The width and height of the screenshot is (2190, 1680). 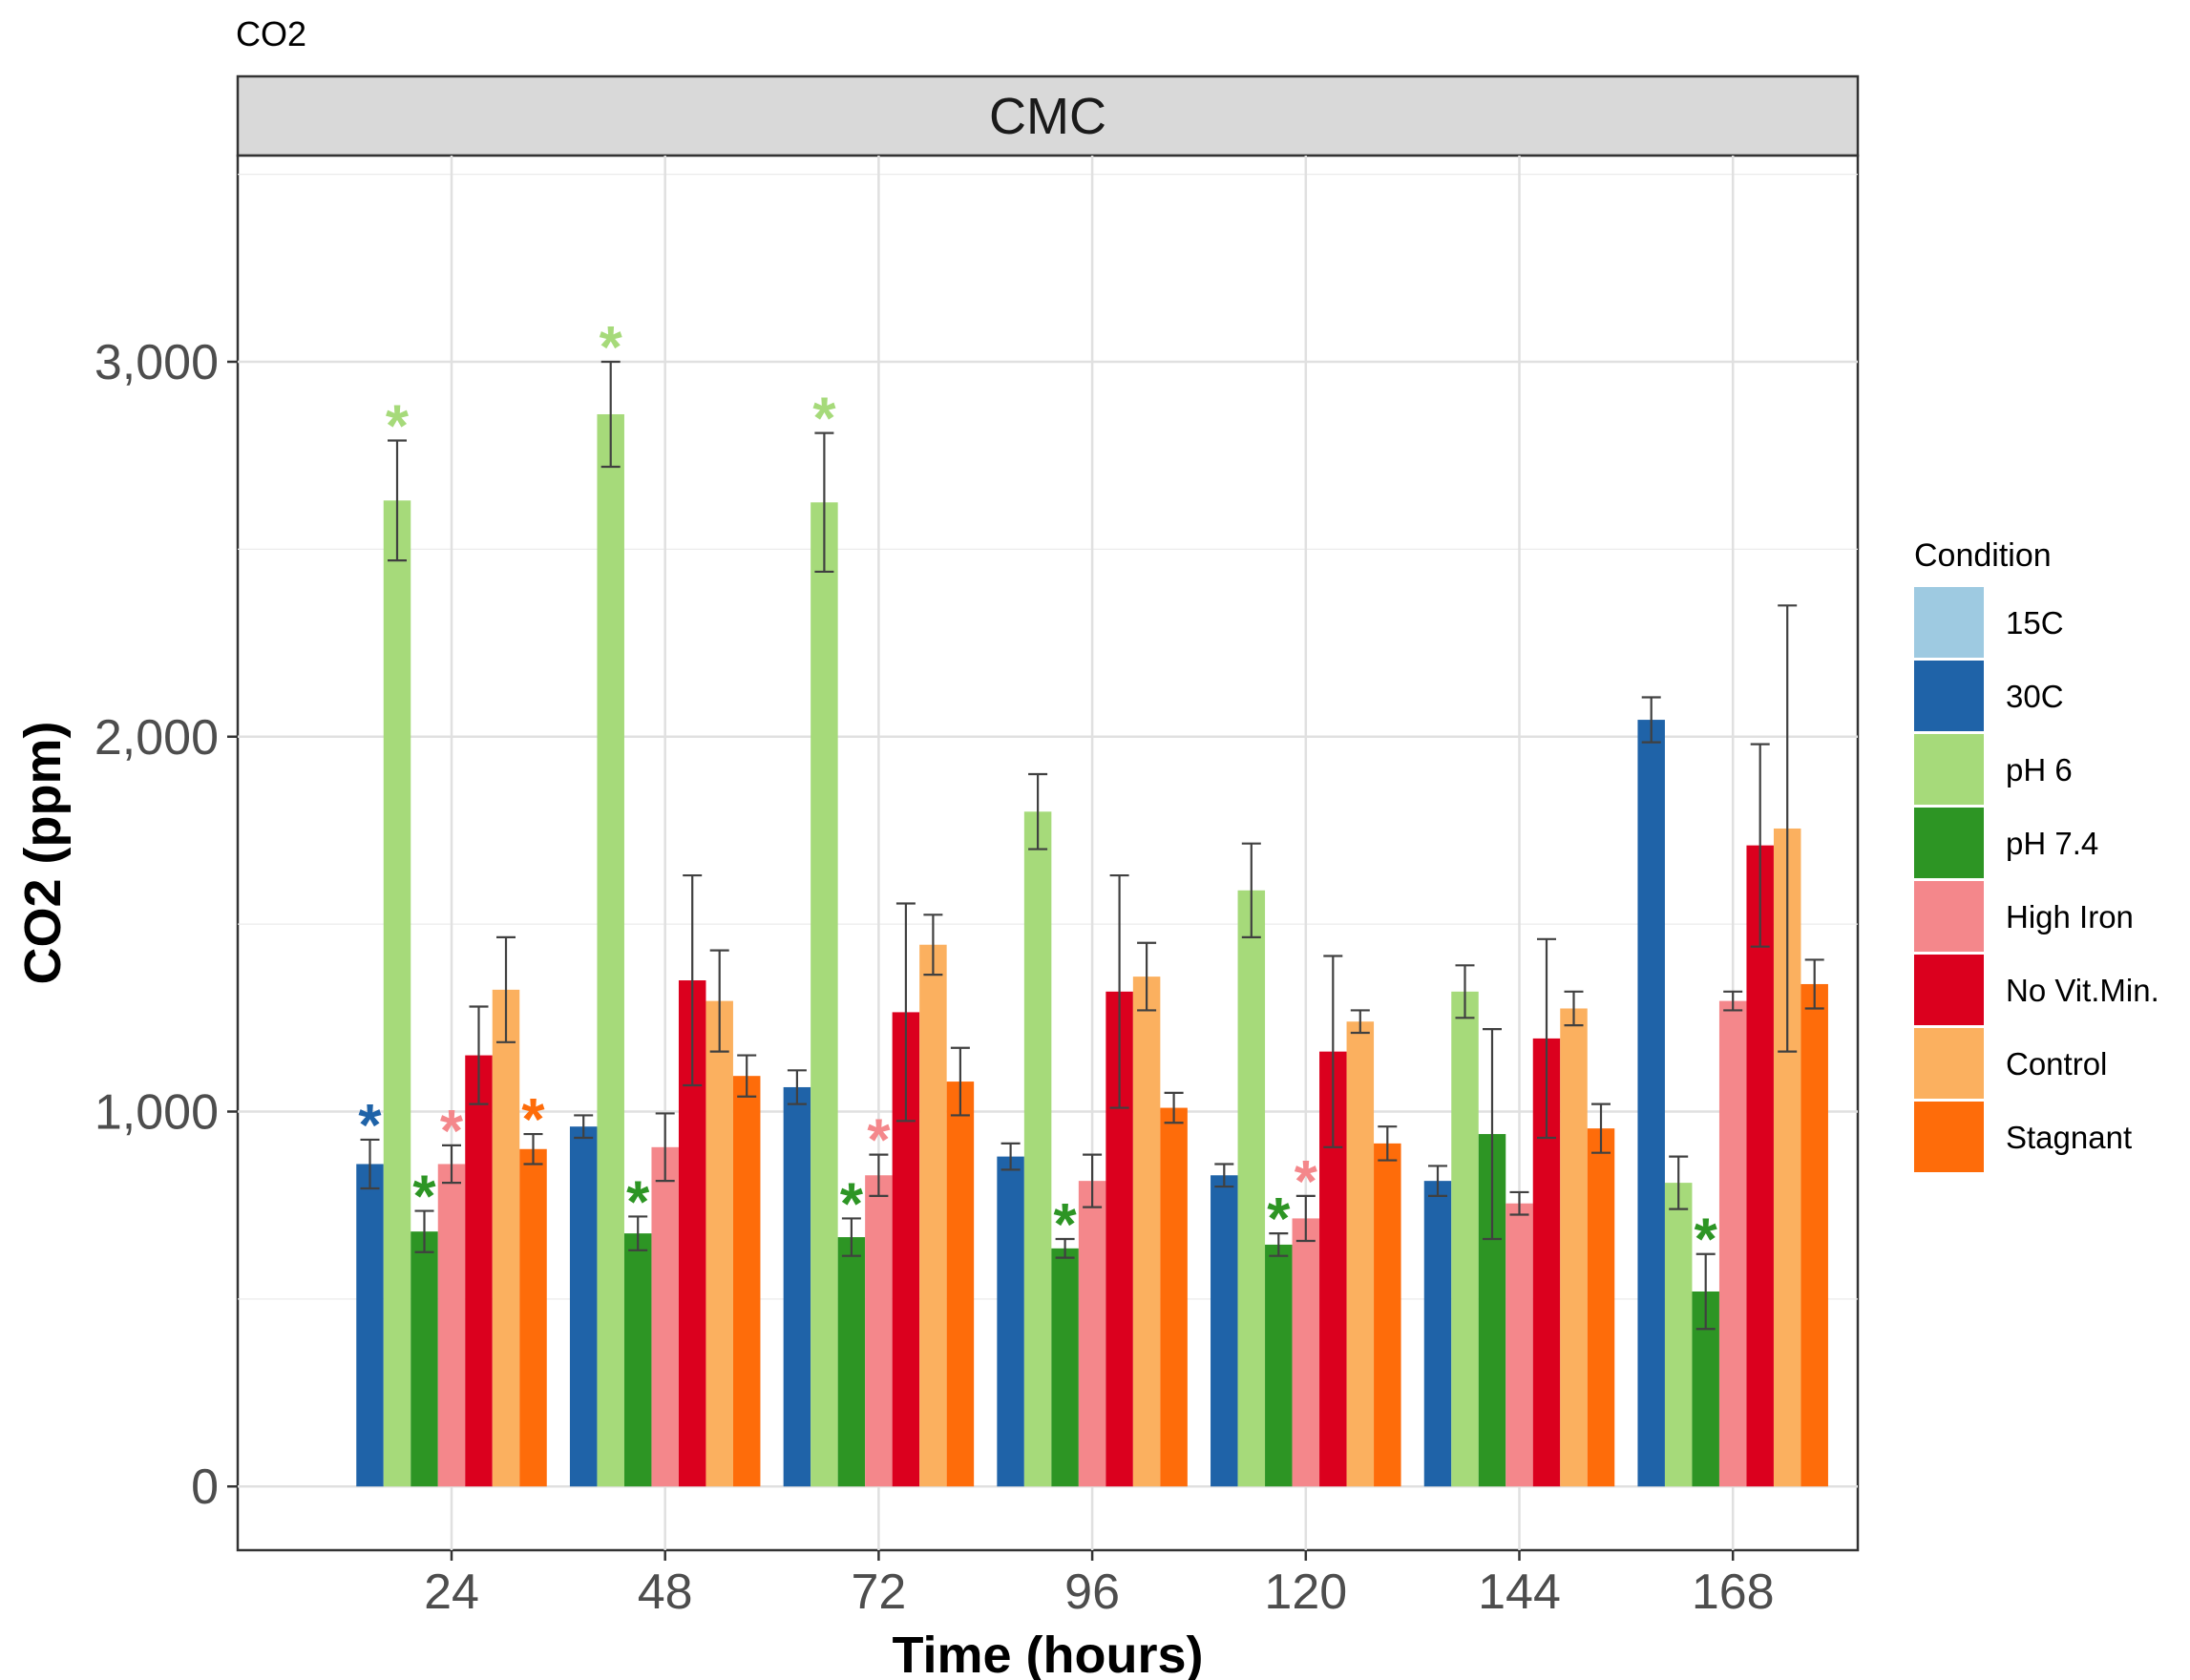 What do you see at coordinates (2056, 1064) in the screenshot?
I see `legend-label: Control` at bounding box center [2056, 1064].